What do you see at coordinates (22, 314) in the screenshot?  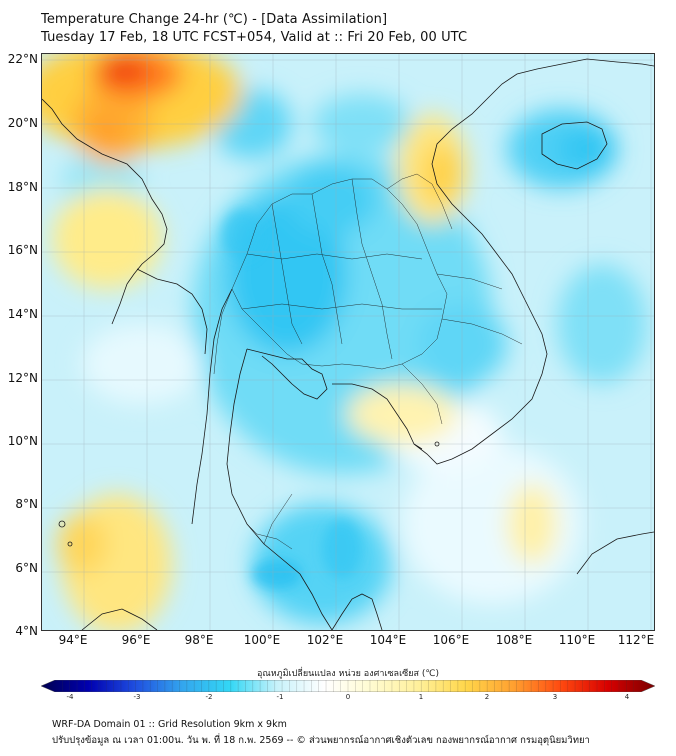 I see `lat-label-14n: 14°N` at bounding box center [22, 314].